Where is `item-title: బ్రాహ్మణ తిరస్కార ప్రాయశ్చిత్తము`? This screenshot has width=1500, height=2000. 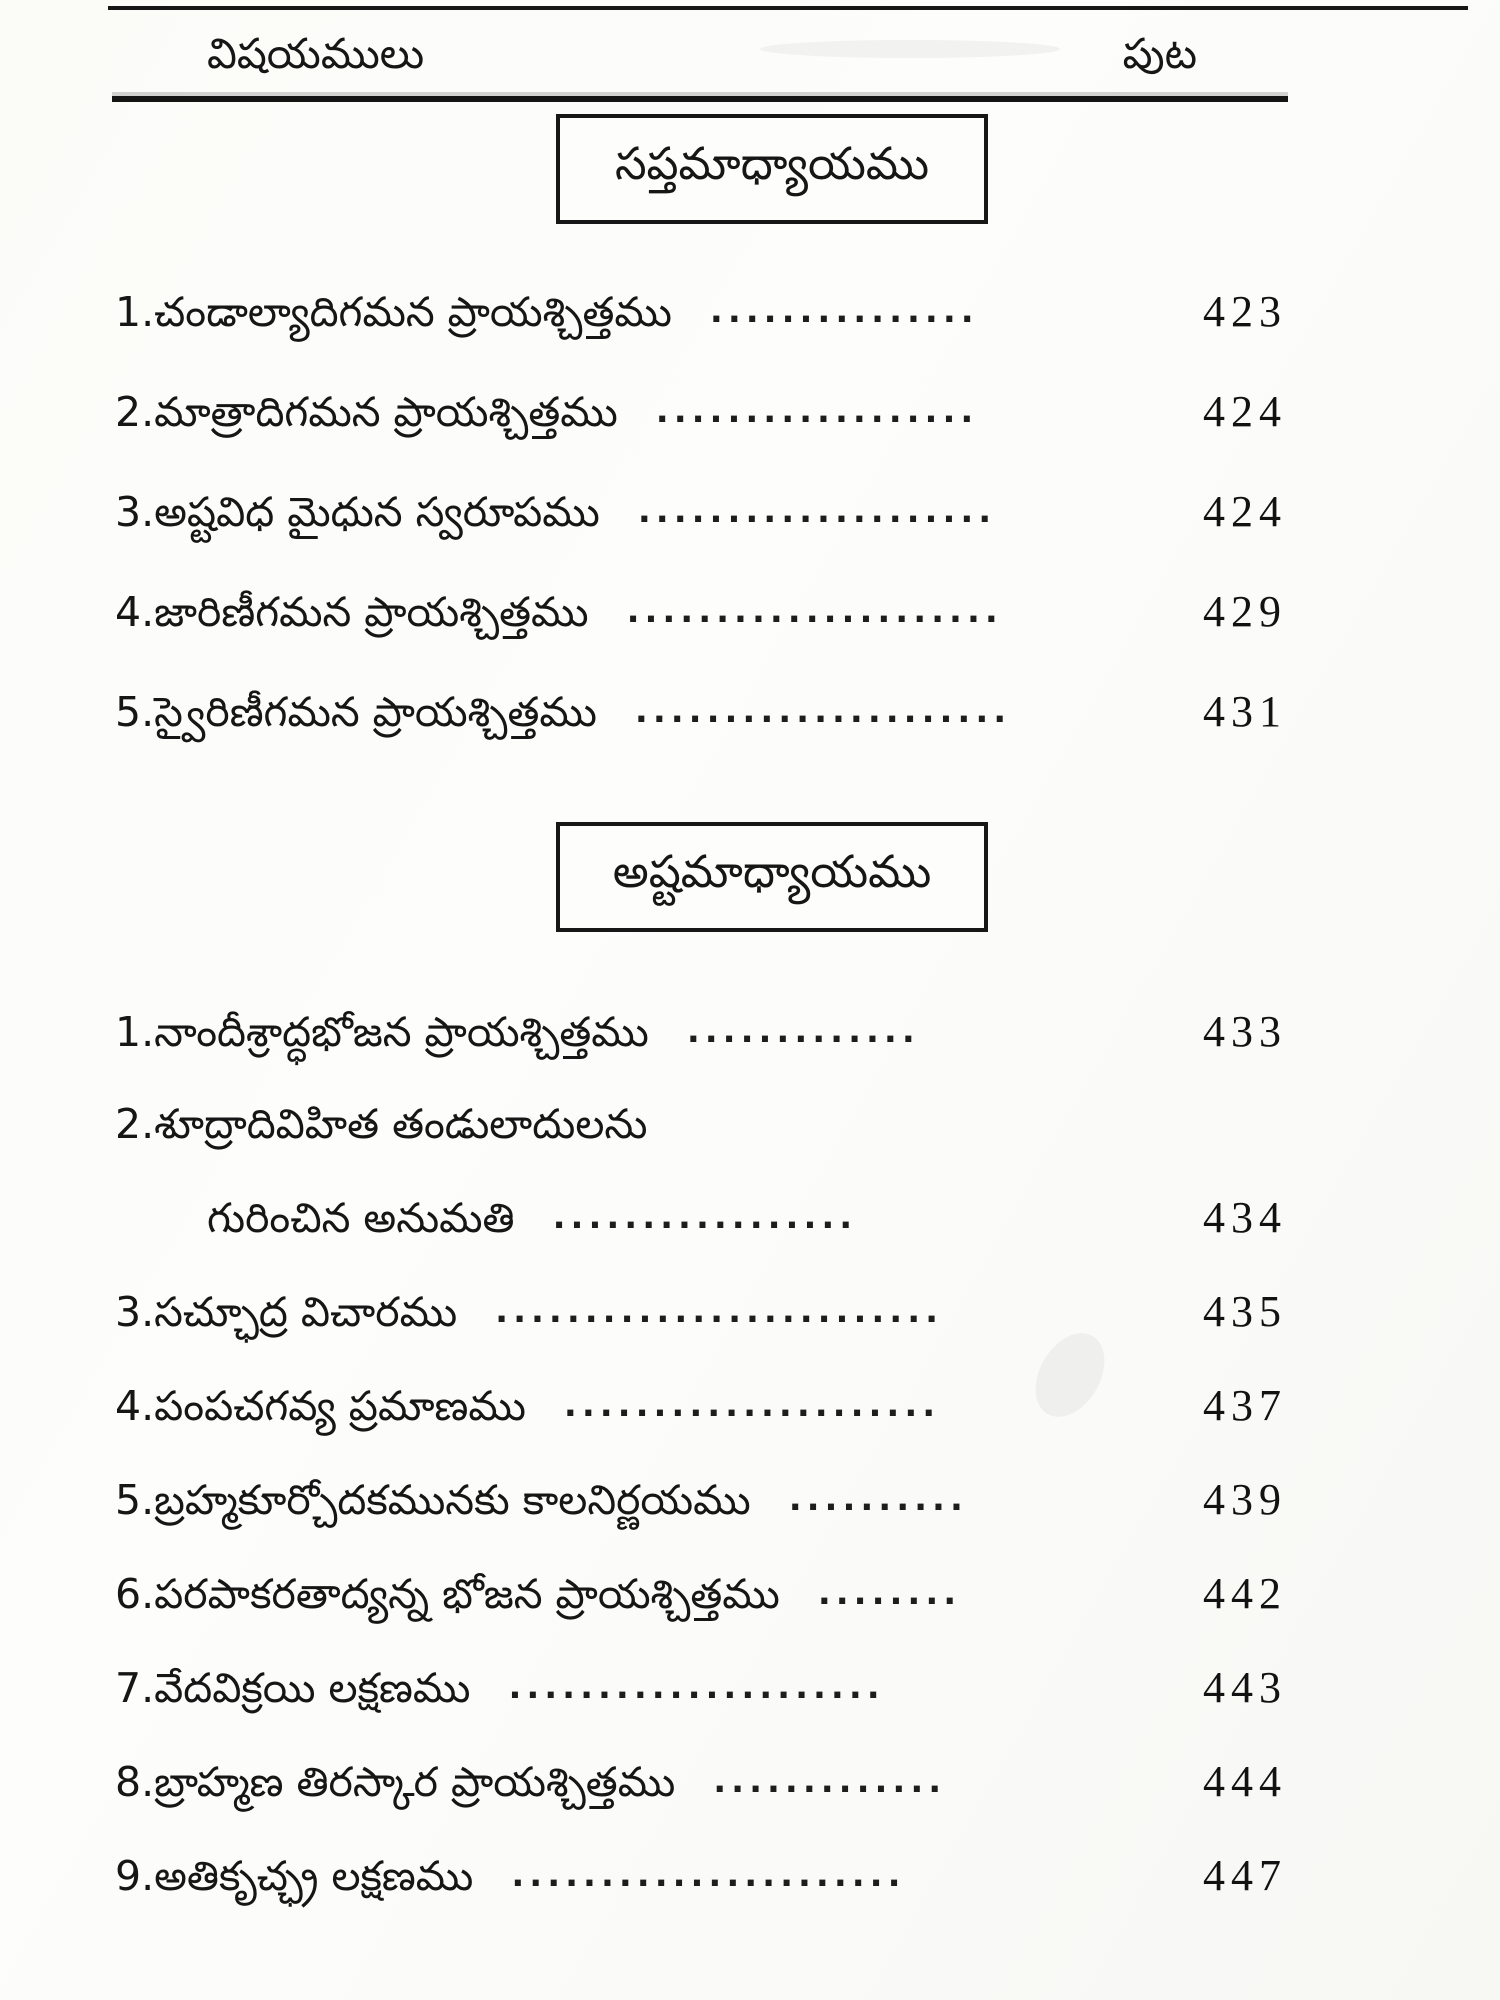
item-title: బ్రాహ్మణ తిరస్కార ప్రాయశ్చిత్తము is located at coordinates (415, 1782).